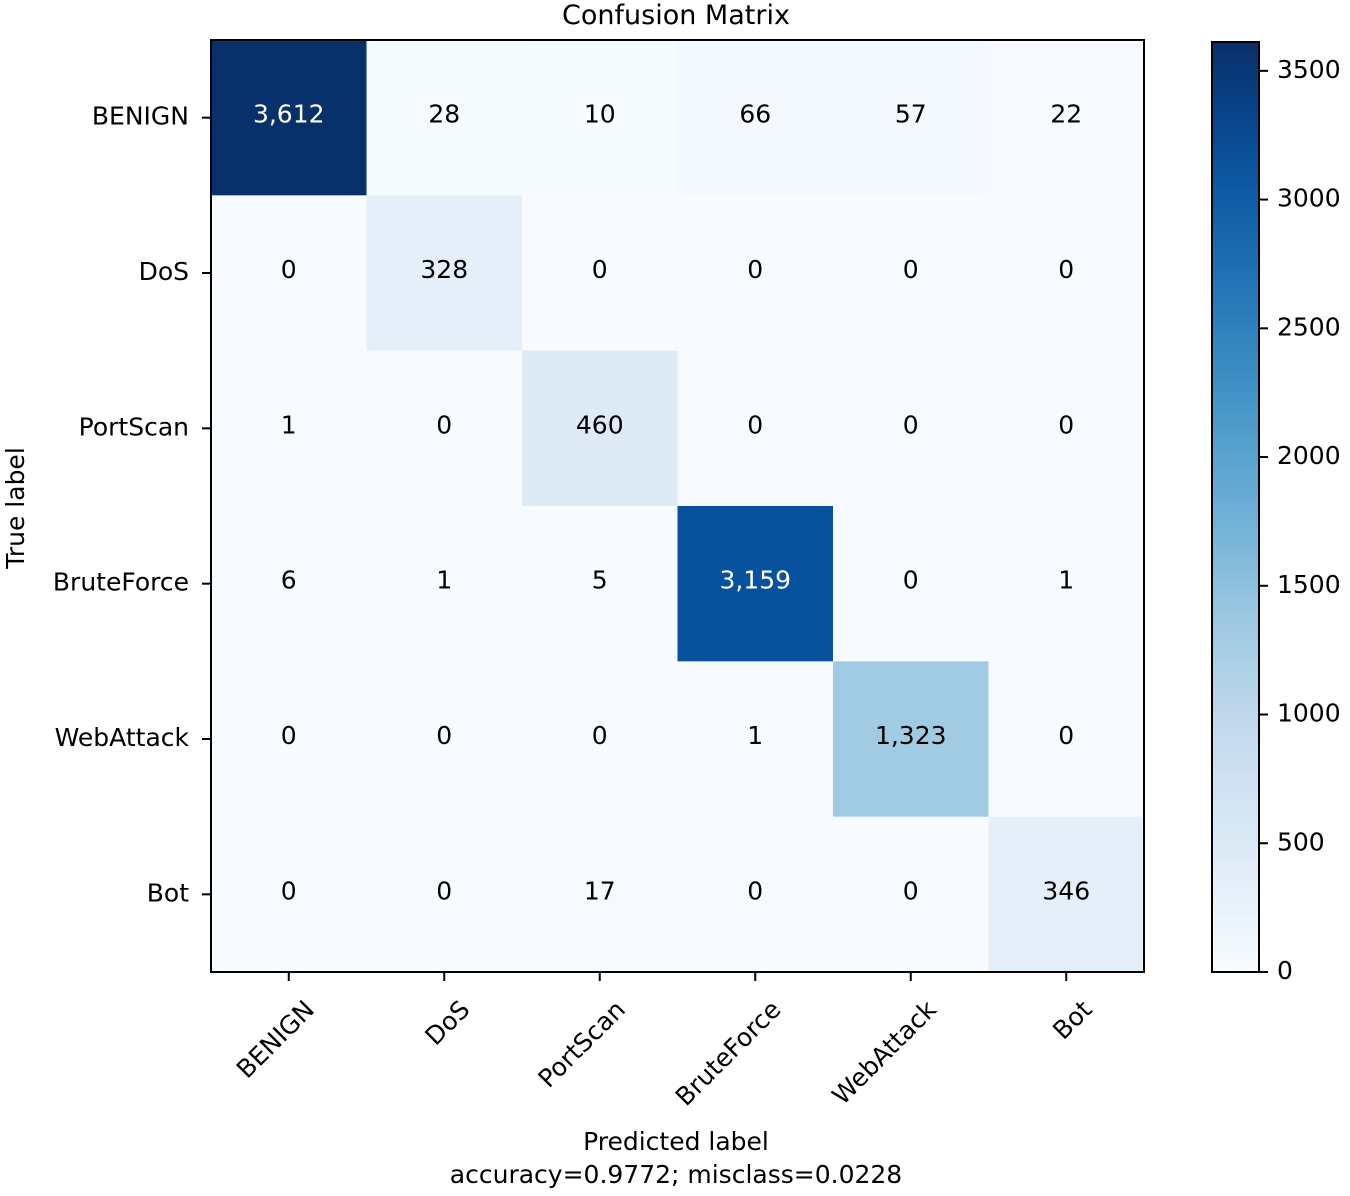  Describe the element at coordinates (121, 582) in the screenshot. I see `y-tick-label: BruteForce` at that location.